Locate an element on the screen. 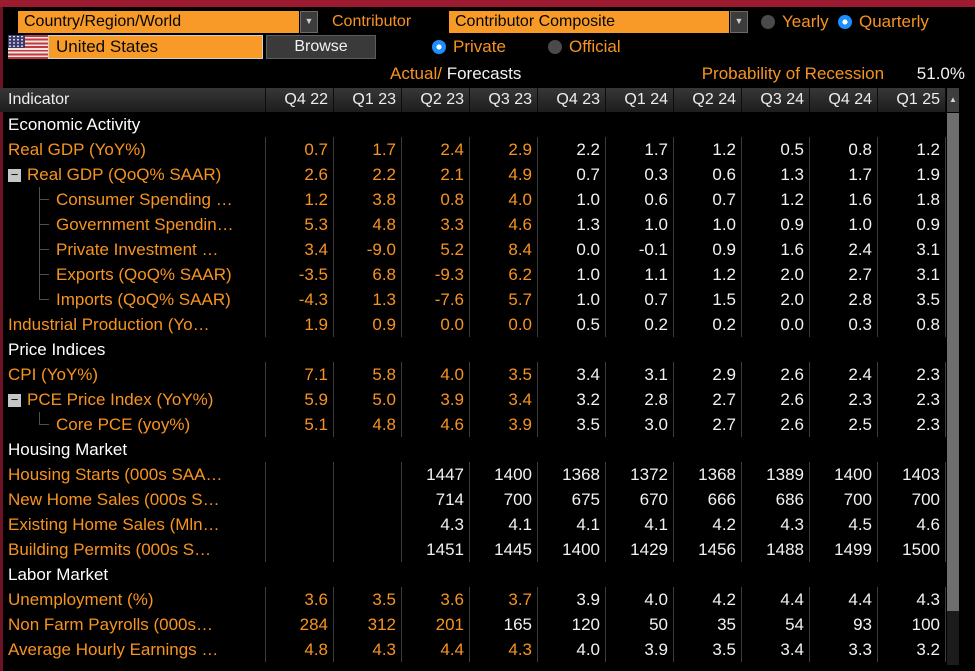  value-cell: 2.6 is located at coordinates (776, 424).